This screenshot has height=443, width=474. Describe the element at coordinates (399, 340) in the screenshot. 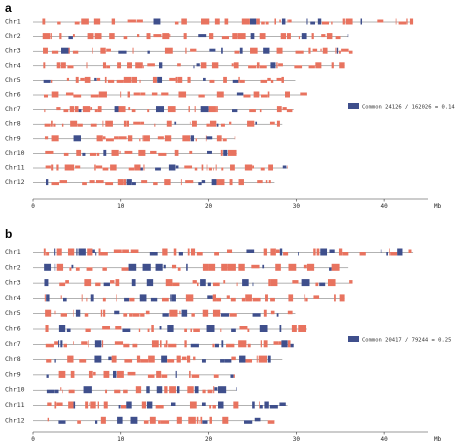

I see `legend: Common 20417 / 79244 = 0.25` at that location.